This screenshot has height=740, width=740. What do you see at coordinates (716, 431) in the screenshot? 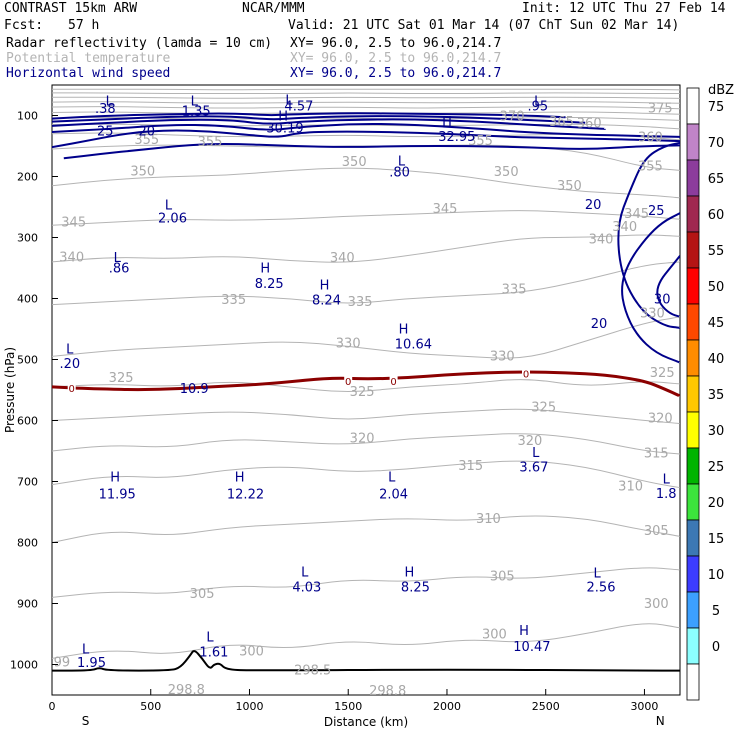
I see `colorbar-level-label: 30` at bounding box center [716, 431].